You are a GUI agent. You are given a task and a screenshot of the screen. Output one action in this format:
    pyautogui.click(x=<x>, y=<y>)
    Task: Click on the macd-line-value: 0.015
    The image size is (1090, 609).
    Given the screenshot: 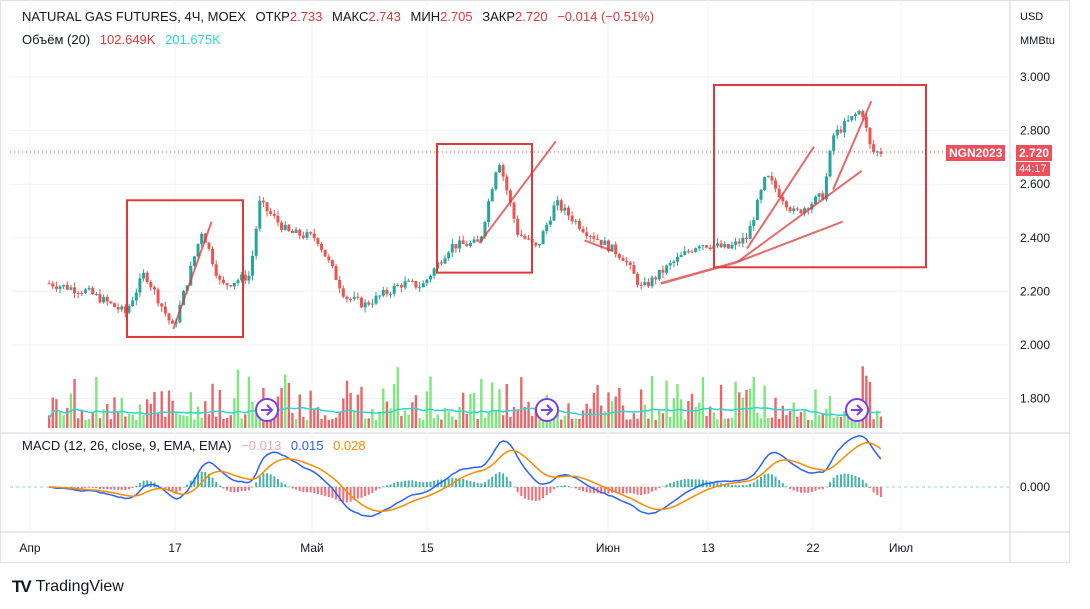 What is the action you would take?
    pyautogui.click(x=307, y=445)
    